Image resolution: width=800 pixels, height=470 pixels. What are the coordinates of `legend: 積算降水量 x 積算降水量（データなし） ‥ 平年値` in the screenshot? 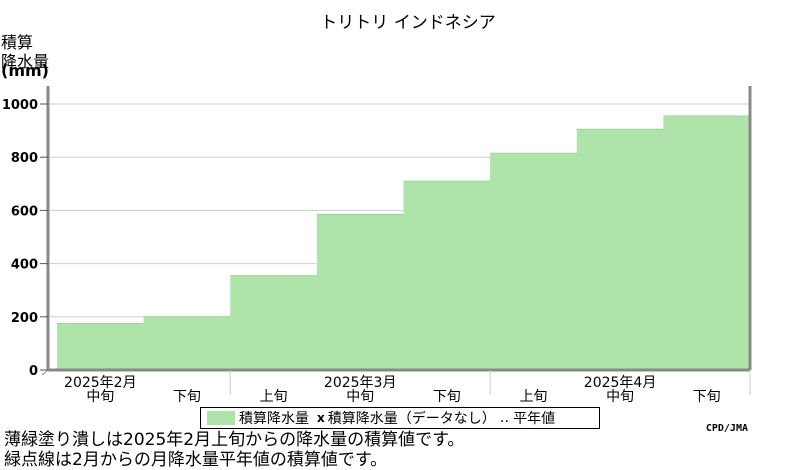 It's located at (400, 418).